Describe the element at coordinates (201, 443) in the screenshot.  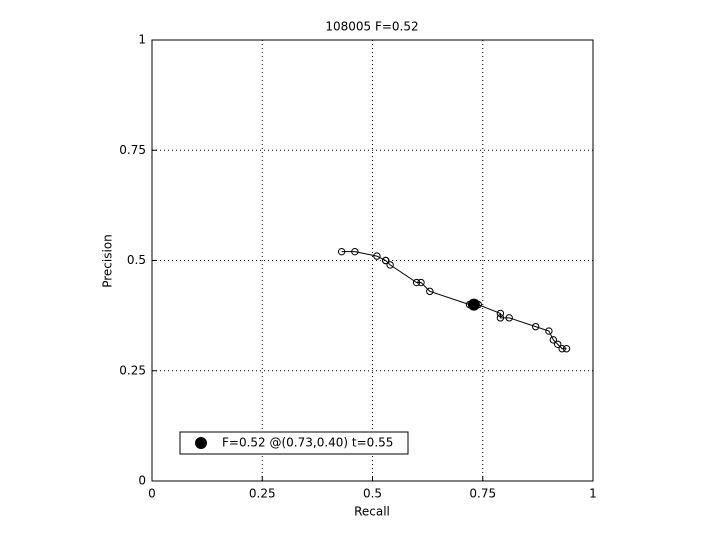
I see `legend-marker` at that location.